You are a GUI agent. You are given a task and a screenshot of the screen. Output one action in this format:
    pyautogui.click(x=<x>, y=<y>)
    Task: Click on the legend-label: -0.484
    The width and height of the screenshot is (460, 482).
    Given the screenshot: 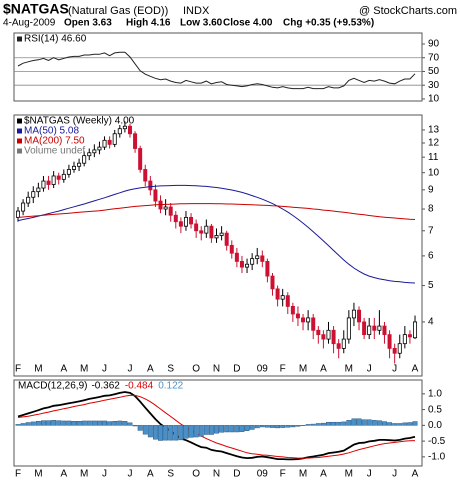 What is the action you would take?
    pyautogui.click(x=139, y=386)
    